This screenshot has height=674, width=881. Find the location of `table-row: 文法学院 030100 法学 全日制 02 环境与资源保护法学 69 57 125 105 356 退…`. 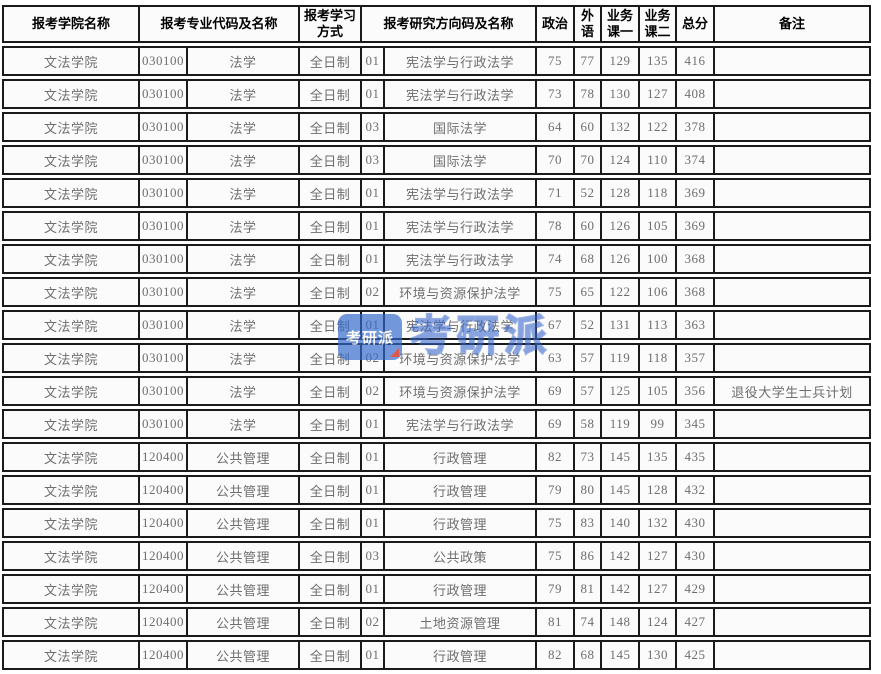

table-row: 文法学院 030100 法学 全日制 02 环境与资源保护法学 69 57 125 105 356 退… is located at coordinates (437, 391).